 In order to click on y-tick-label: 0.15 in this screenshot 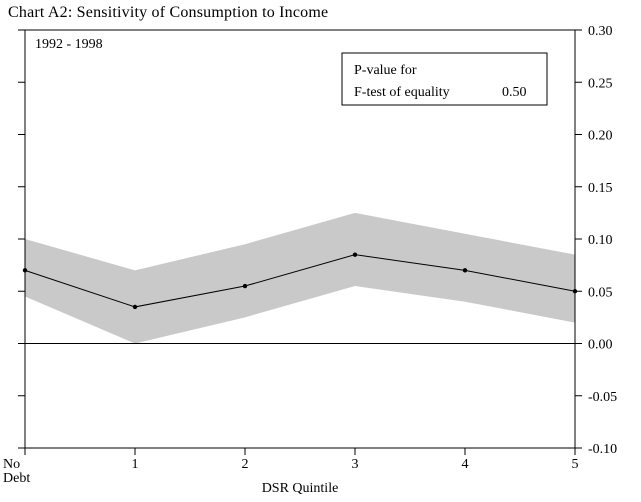, I will do `click(600, 188)`.